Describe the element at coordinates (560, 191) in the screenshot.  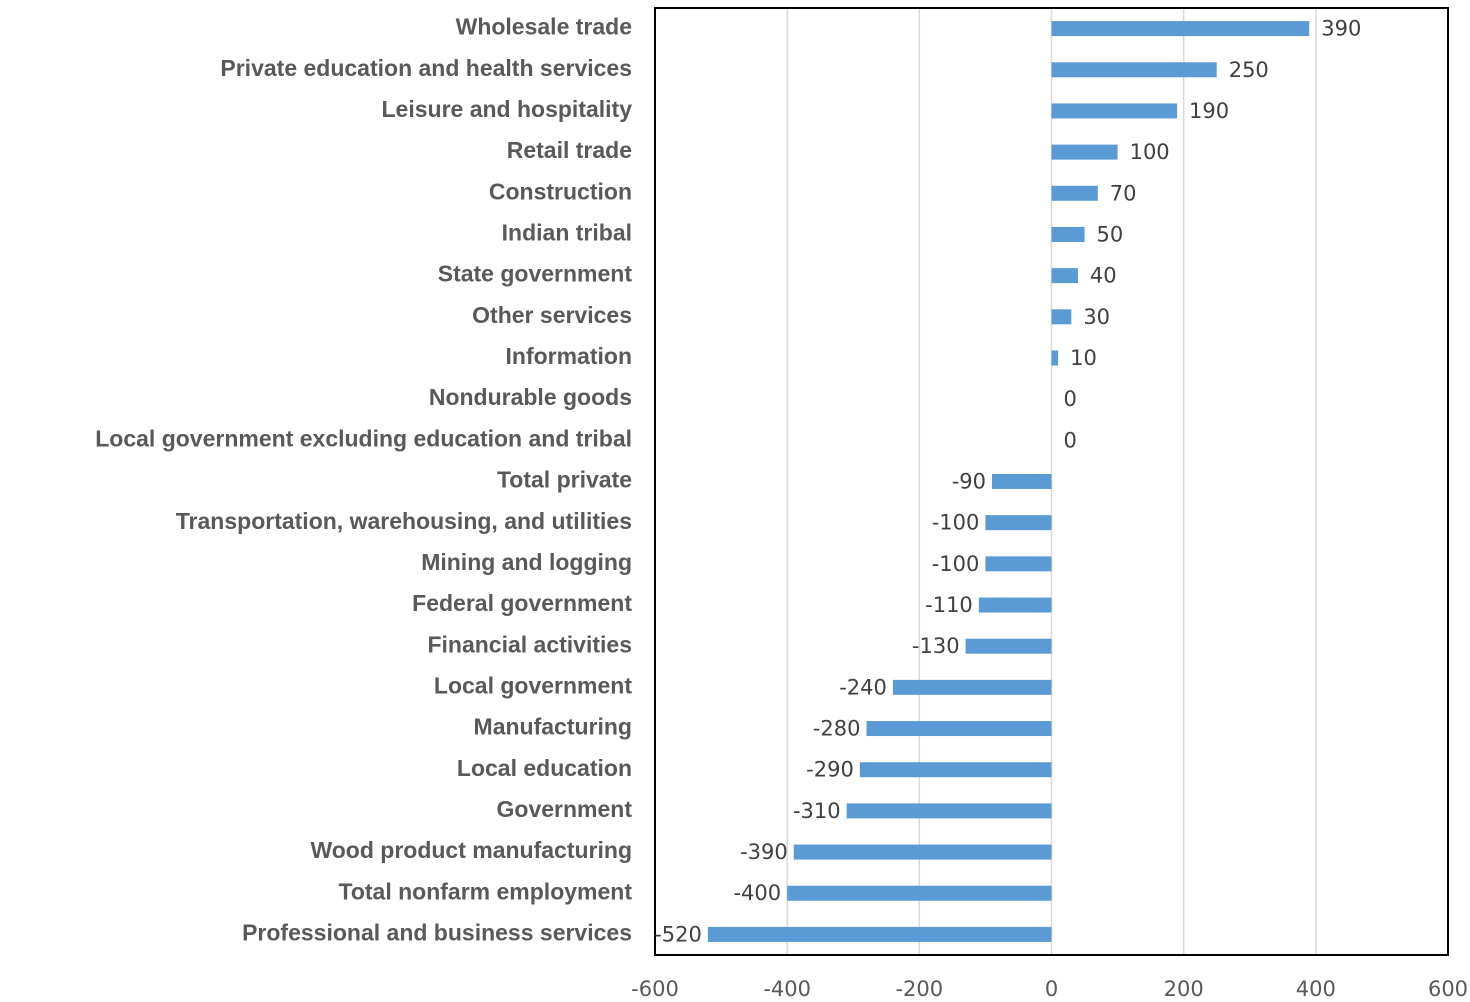
I see `y-tick-label: Construction` at that location.